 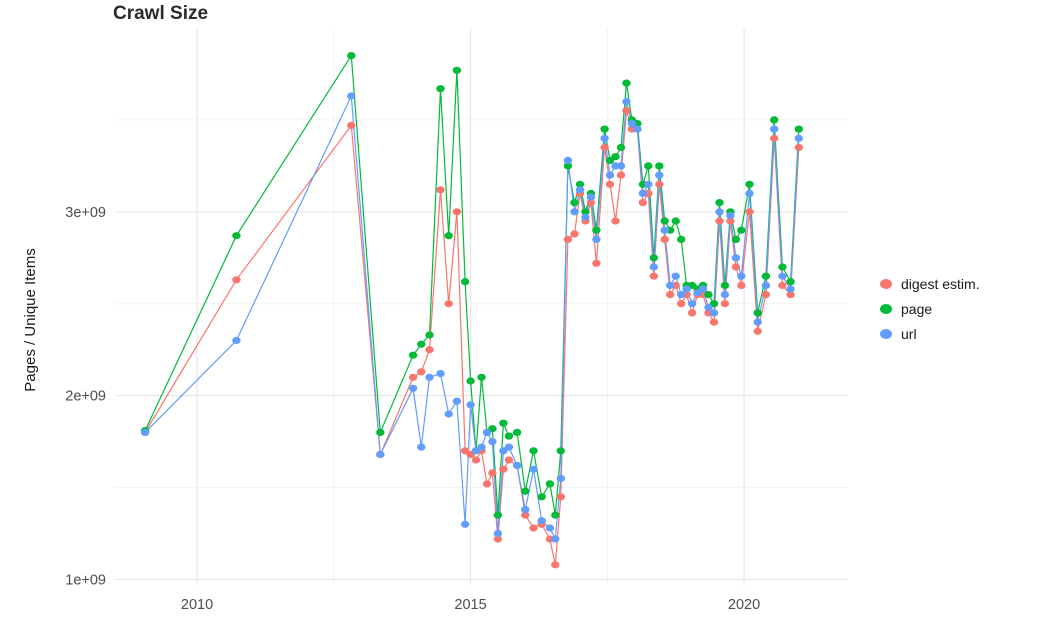 What do you see at coordinates (30, 319) in the screenshot?
I see `y-axis-label: Pages / Unique Items` at bounding box center [30, 319].